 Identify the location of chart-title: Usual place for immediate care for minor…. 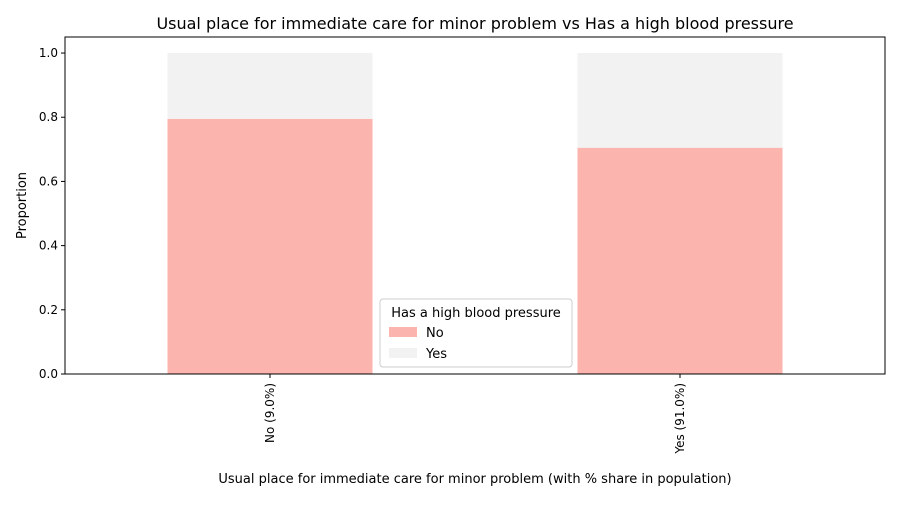
(474, 23).